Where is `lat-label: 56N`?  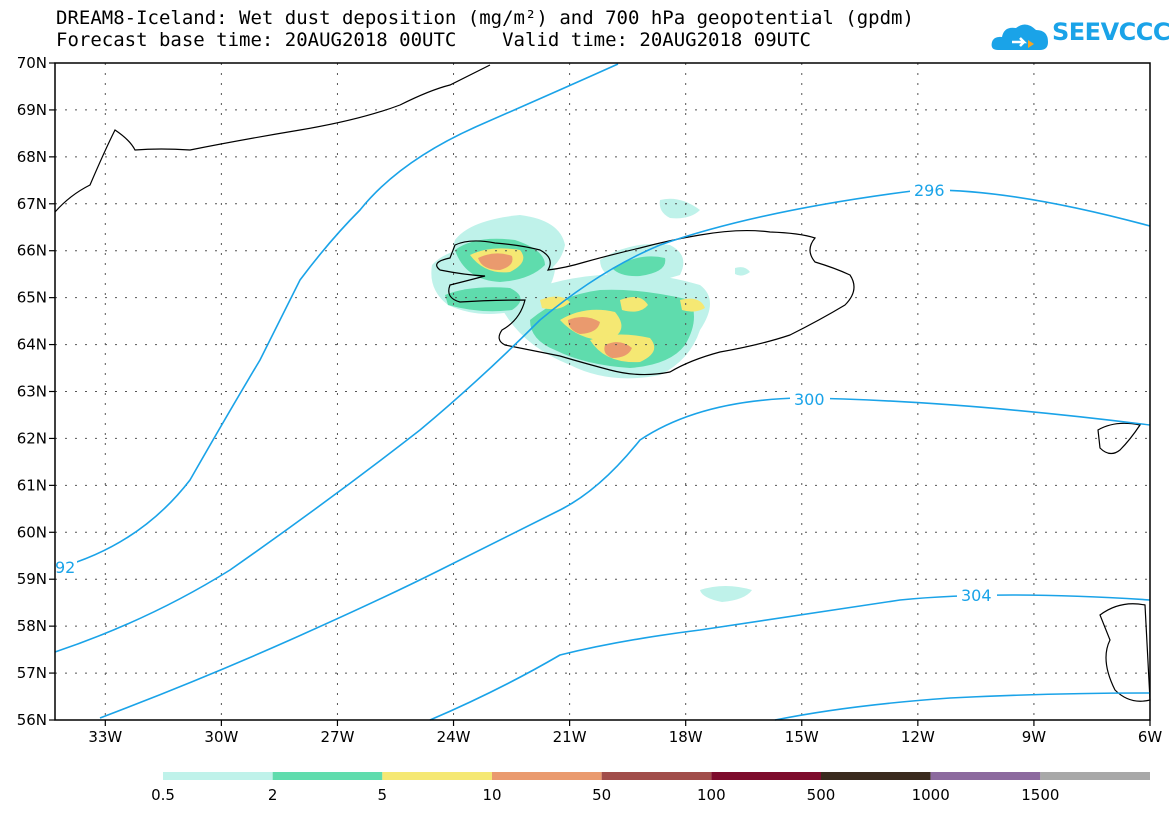
lat-label: 56N is located at coordinates (32, 720).